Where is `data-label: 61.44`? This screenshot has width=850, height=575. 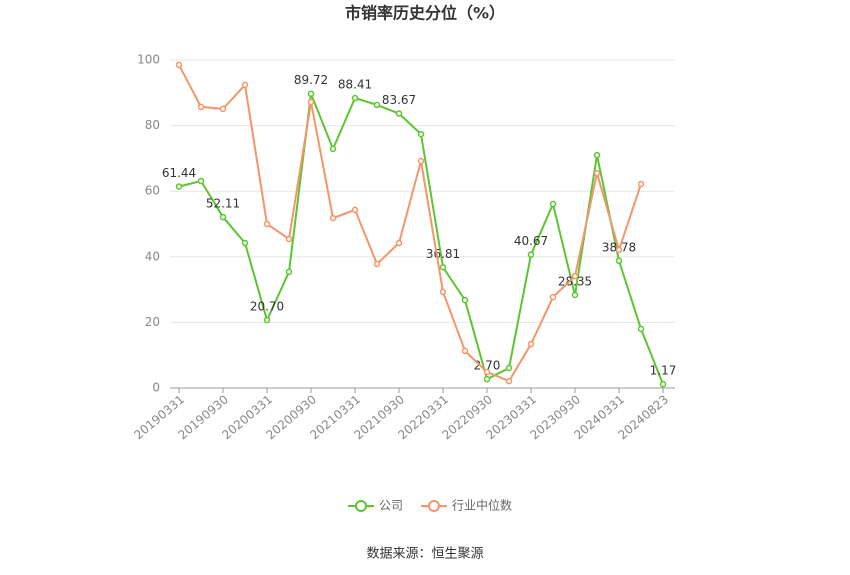
data-label: 61.44 is located at coordinates (179, 173).